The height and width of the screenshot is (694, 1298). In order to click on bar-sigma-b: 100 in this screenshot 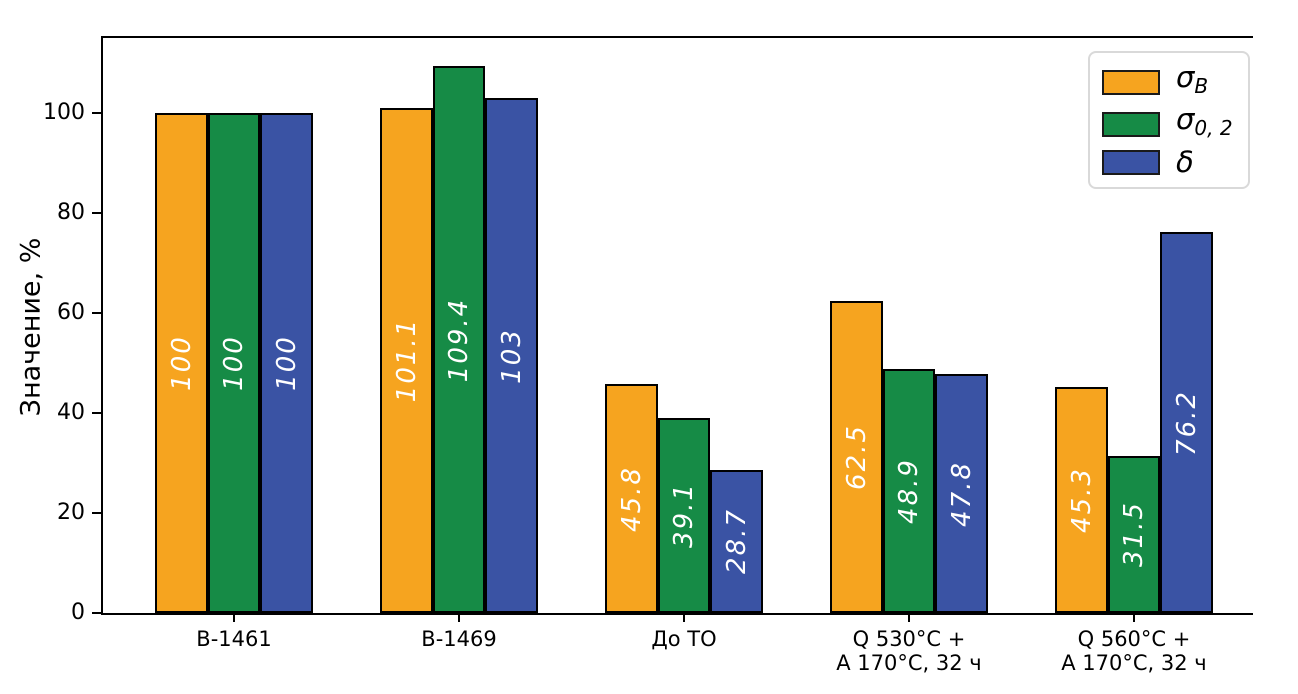, I will do `click(181, 363)`.